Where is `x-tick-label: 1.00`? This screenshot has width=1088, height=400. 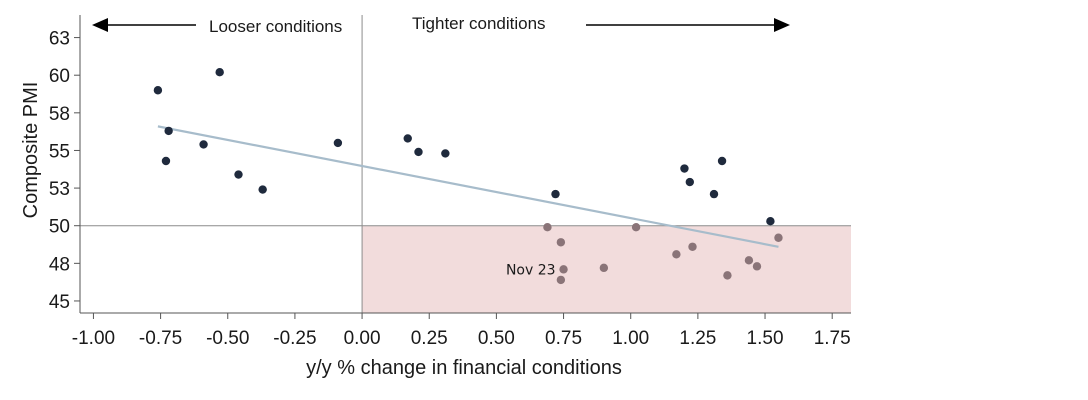 x-tick-label: 1.00 is located at coordinates (630, 338).